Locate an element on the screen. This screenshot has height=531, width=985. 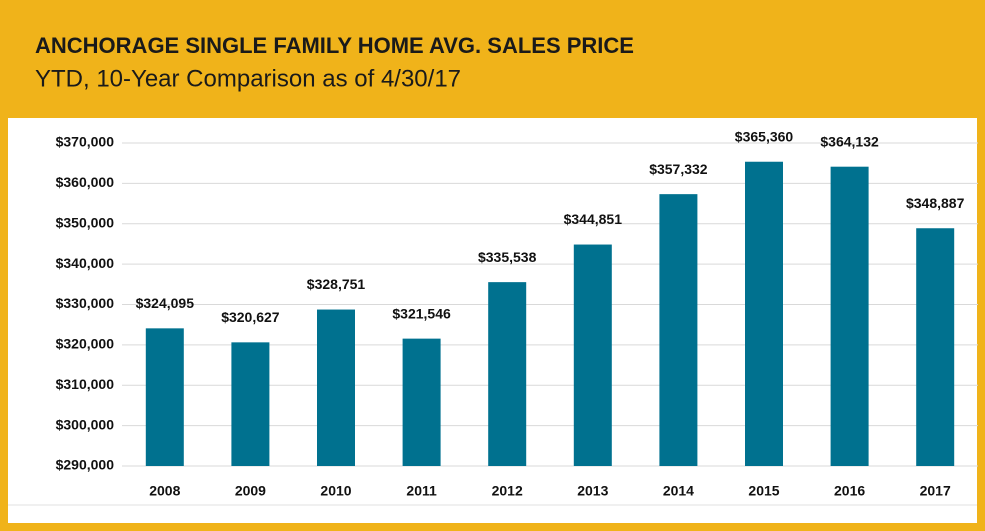
y-tick-label: $300,000 is located at coordinates (85, 424).